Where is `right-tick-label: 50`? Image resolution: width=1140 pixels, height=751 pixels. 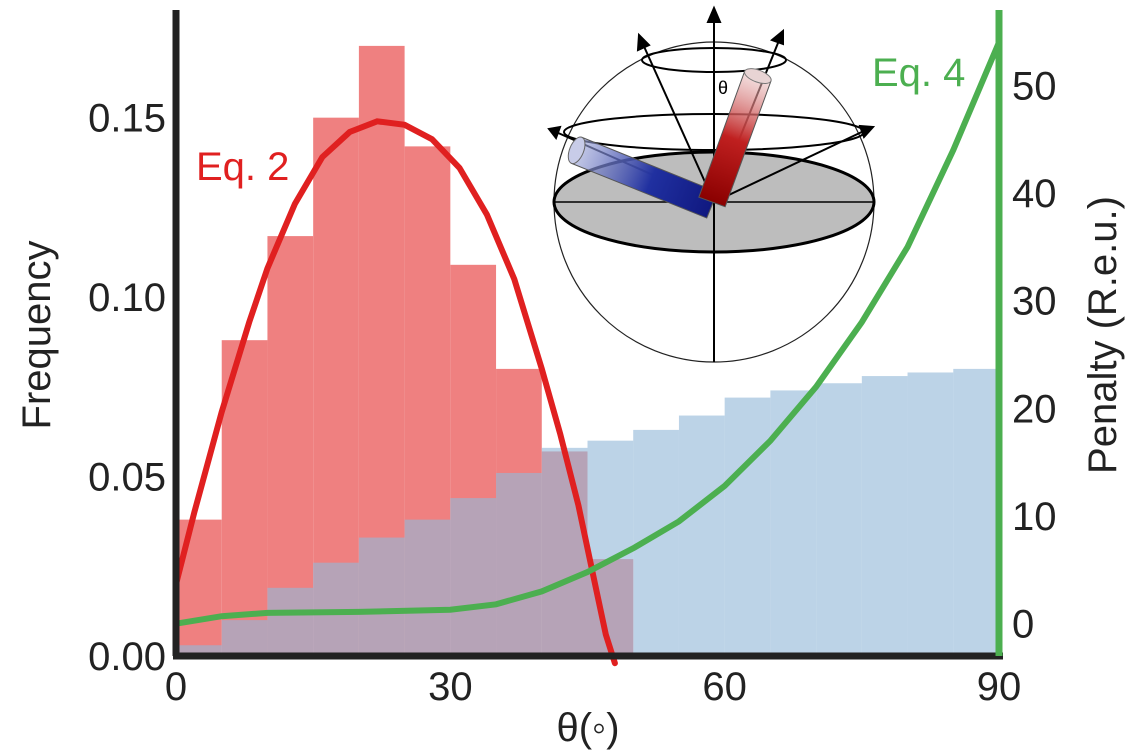
right-tick-label: 50 is located at coordinates (1034, 86).